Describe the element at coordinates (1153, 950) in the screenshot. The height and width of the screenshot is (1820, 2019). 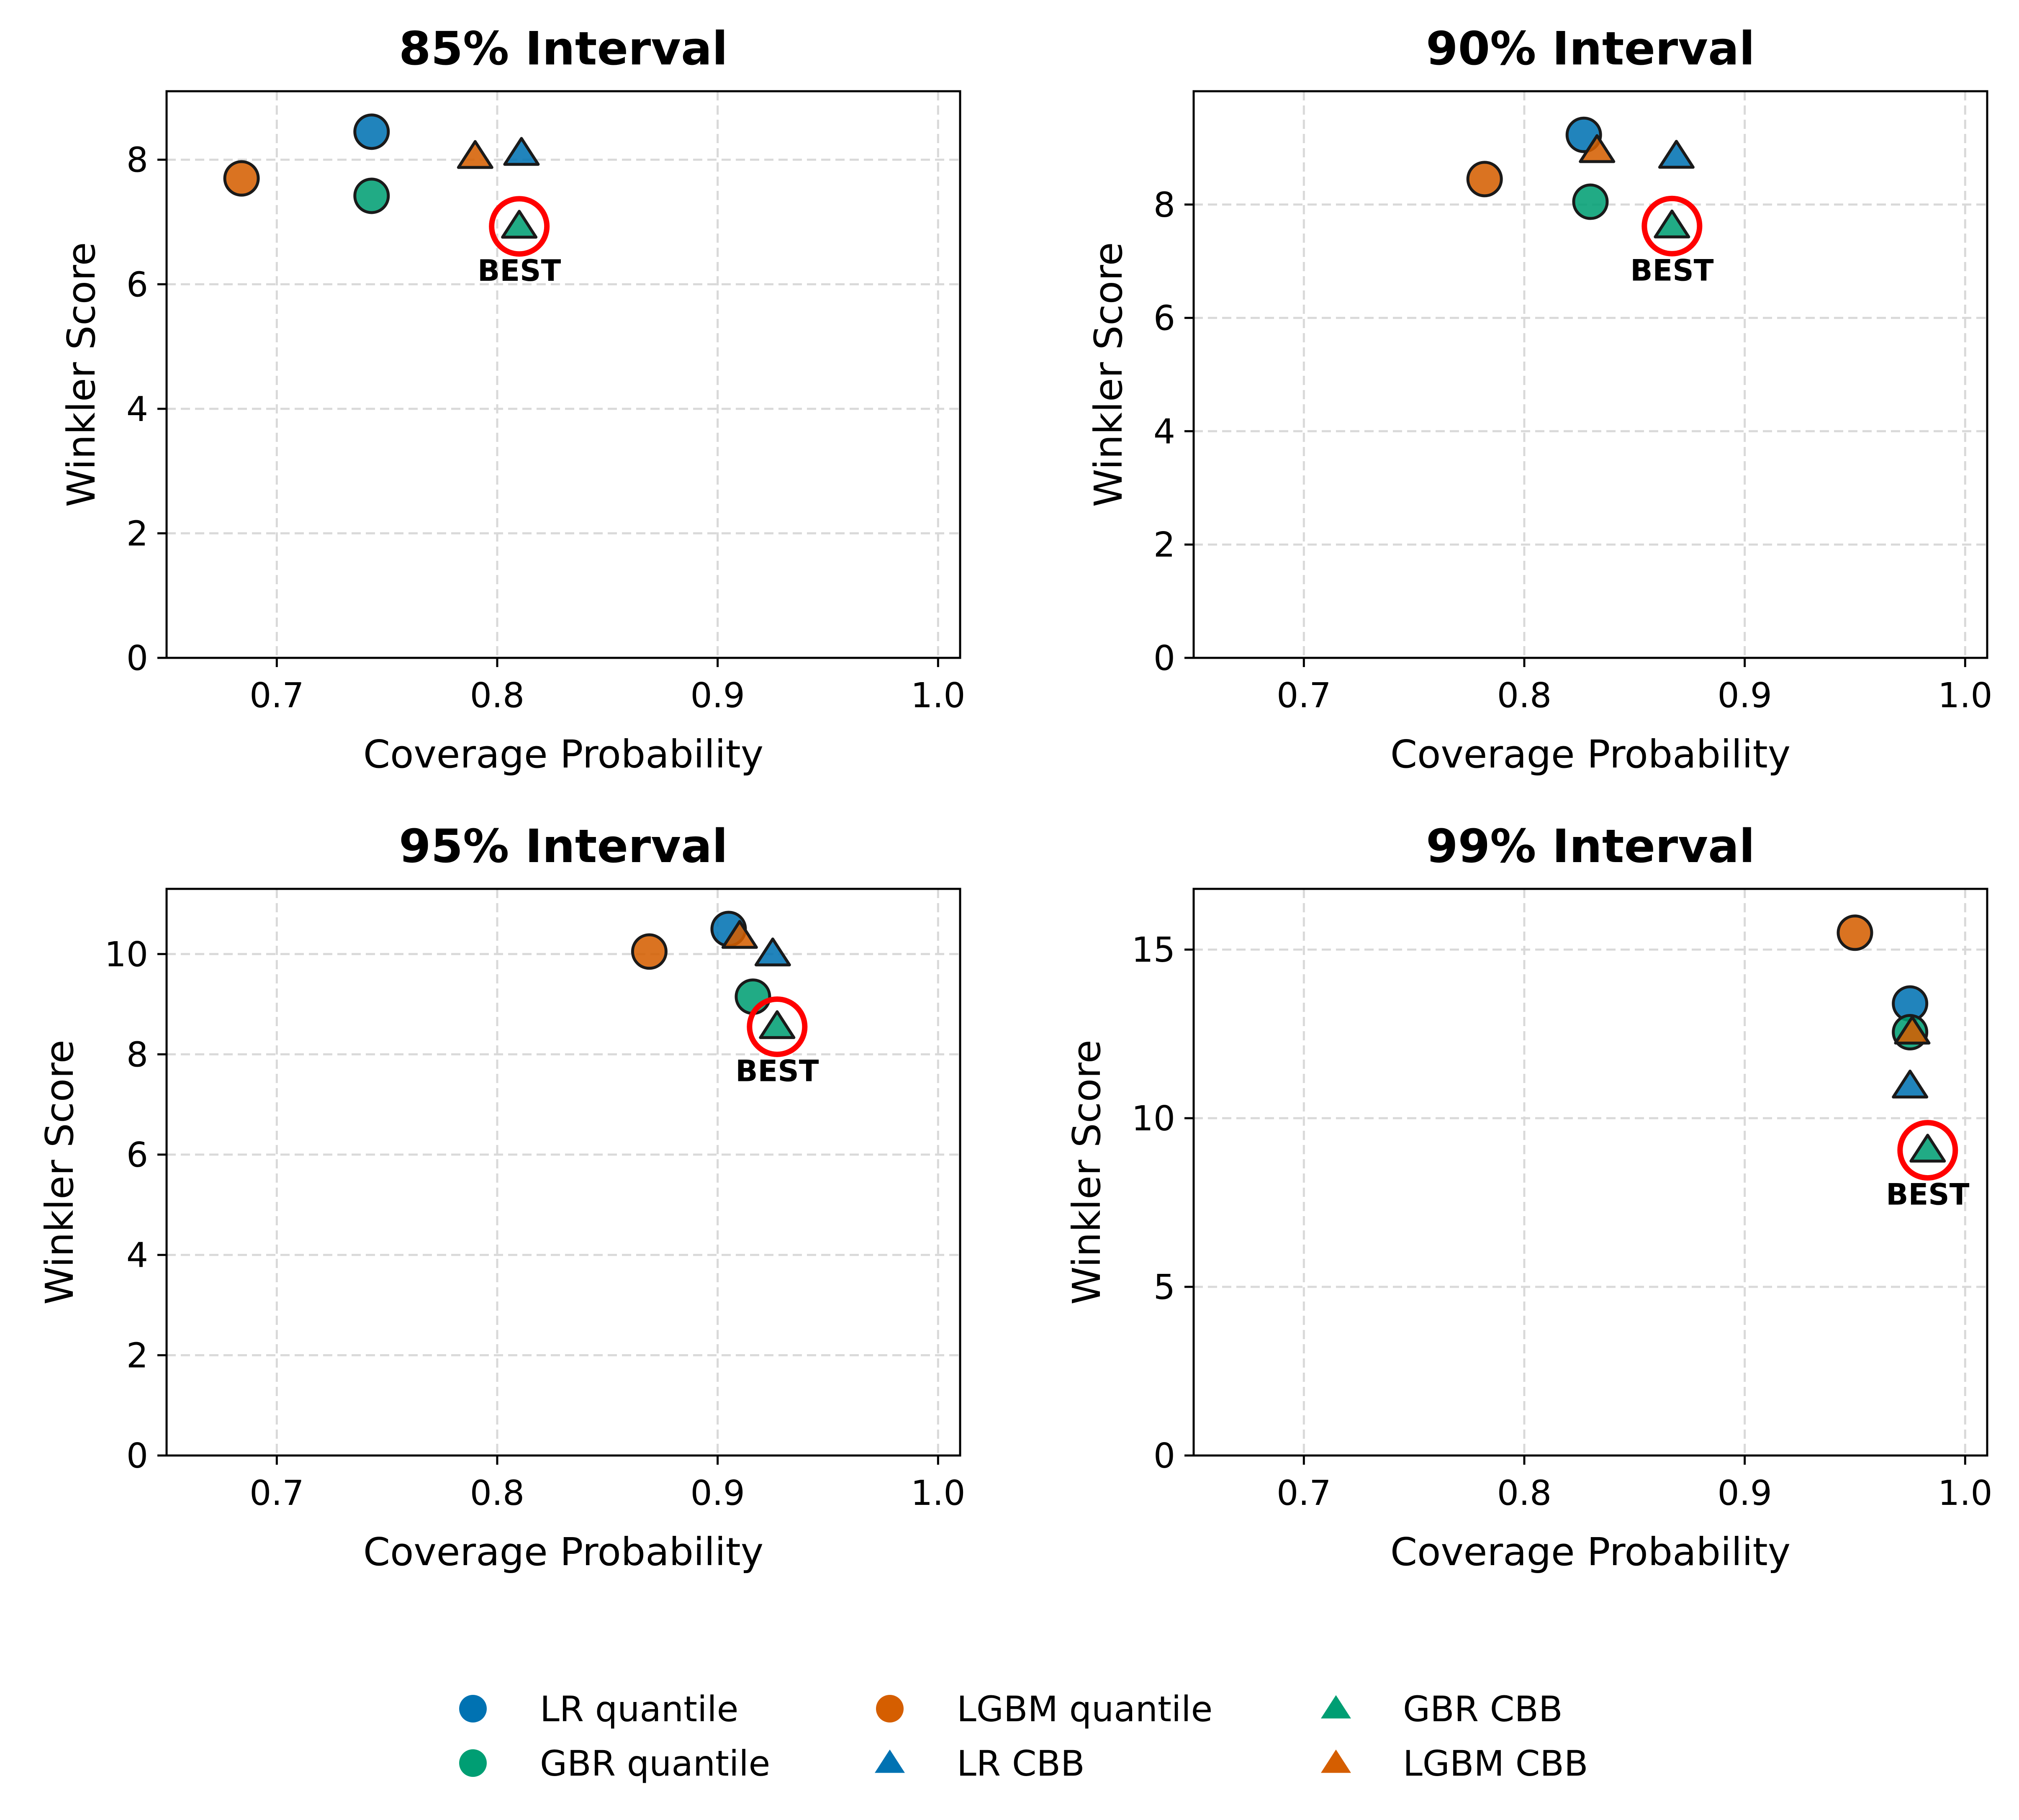
I see `y-tick-label: 15` at that location.